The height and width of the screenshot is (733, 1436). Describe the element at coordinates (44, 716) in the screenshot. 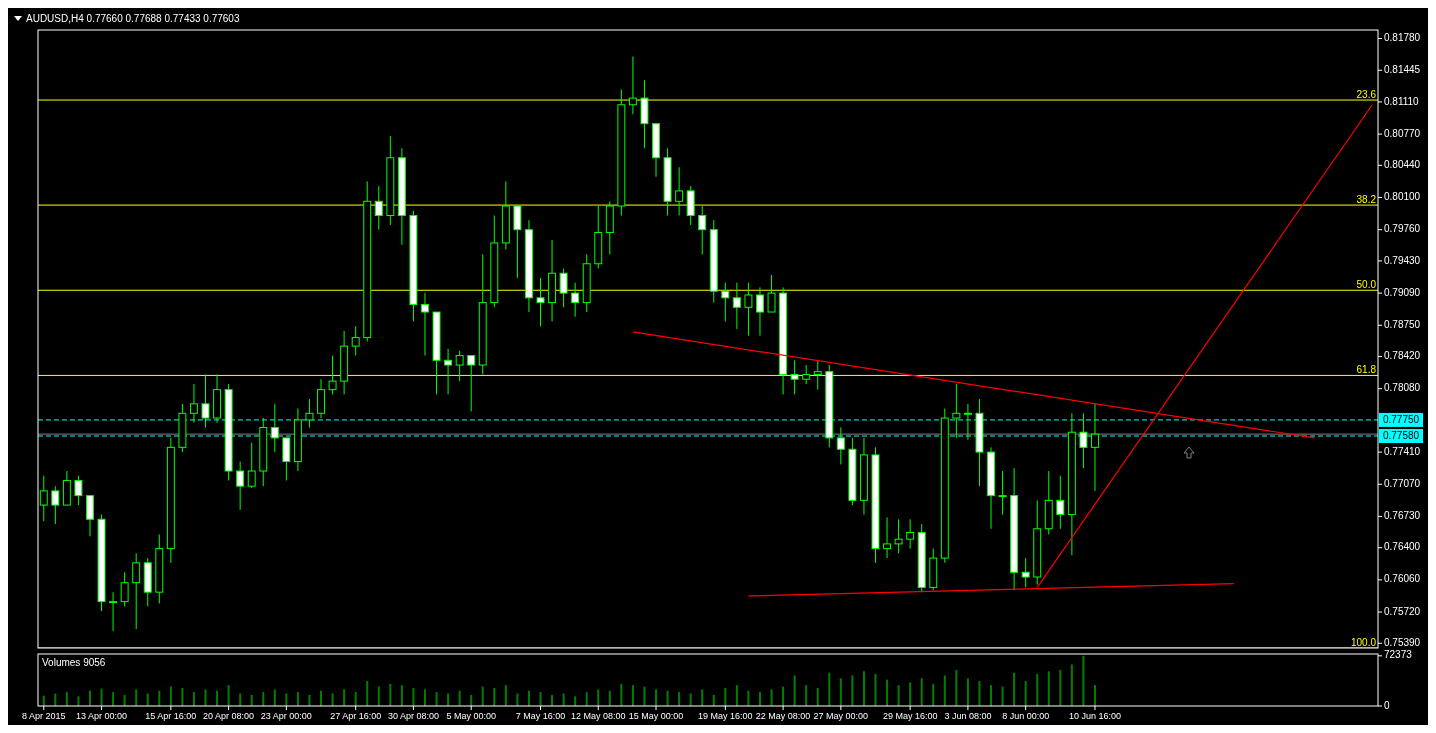

I see `x-tick-label: 8 Apr 2015` at that location.